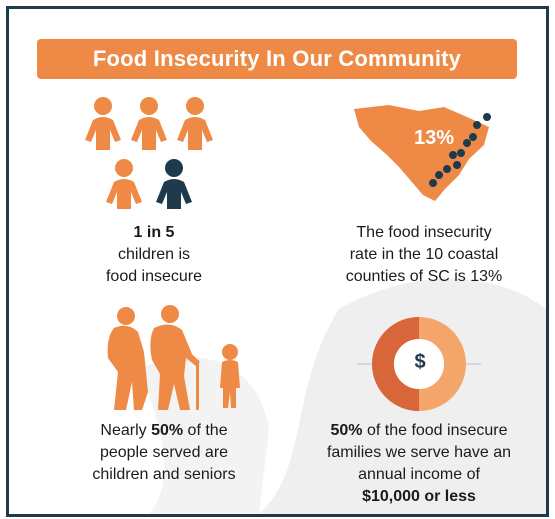 The width and height of the screenshot is (555, 519). I want to click on stat-children-line1: children is, so click(154, 254).